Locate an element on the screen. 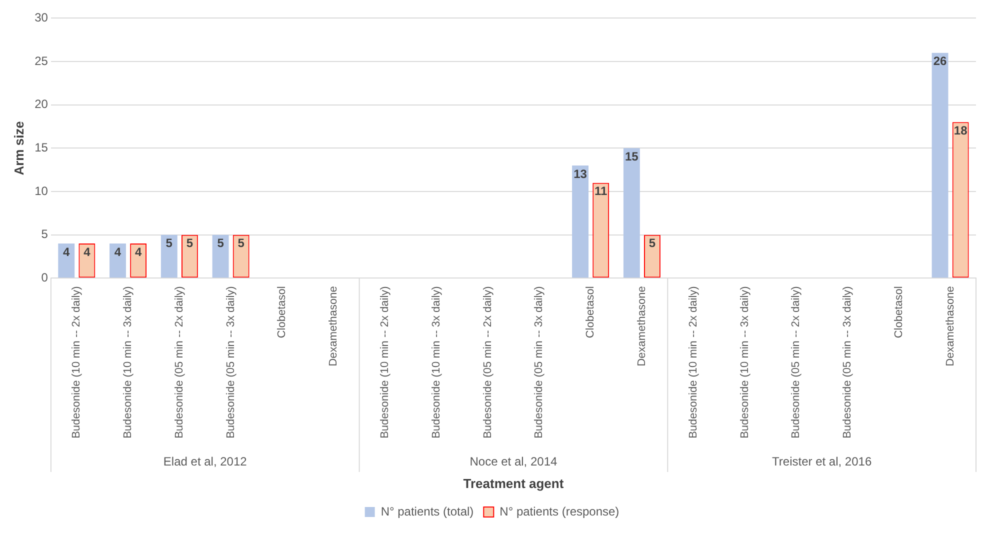 The width and height of the screenshot is (994, 536). text: Noce et al, 2014 is located at coordinates (514, 461).